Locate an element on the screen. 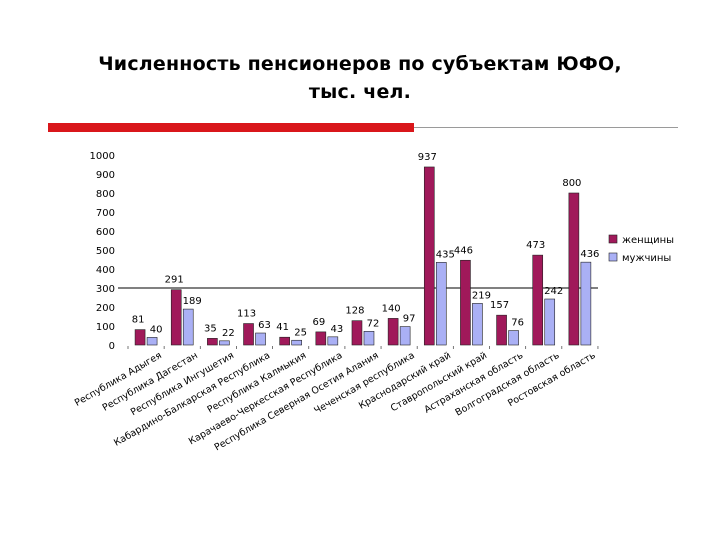  y-tick-label: 100 is located at coordinates (105, 327).